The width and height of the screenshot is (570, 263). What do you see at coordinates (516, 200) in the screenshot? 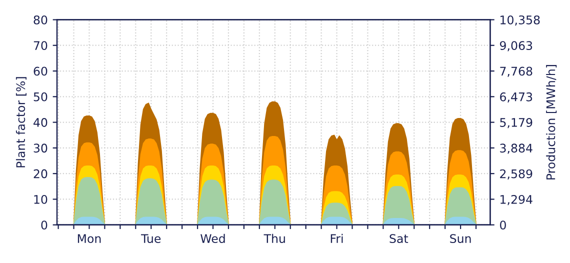
I see `y2-tick-label: 1,294` at bounding box center [516, 200].